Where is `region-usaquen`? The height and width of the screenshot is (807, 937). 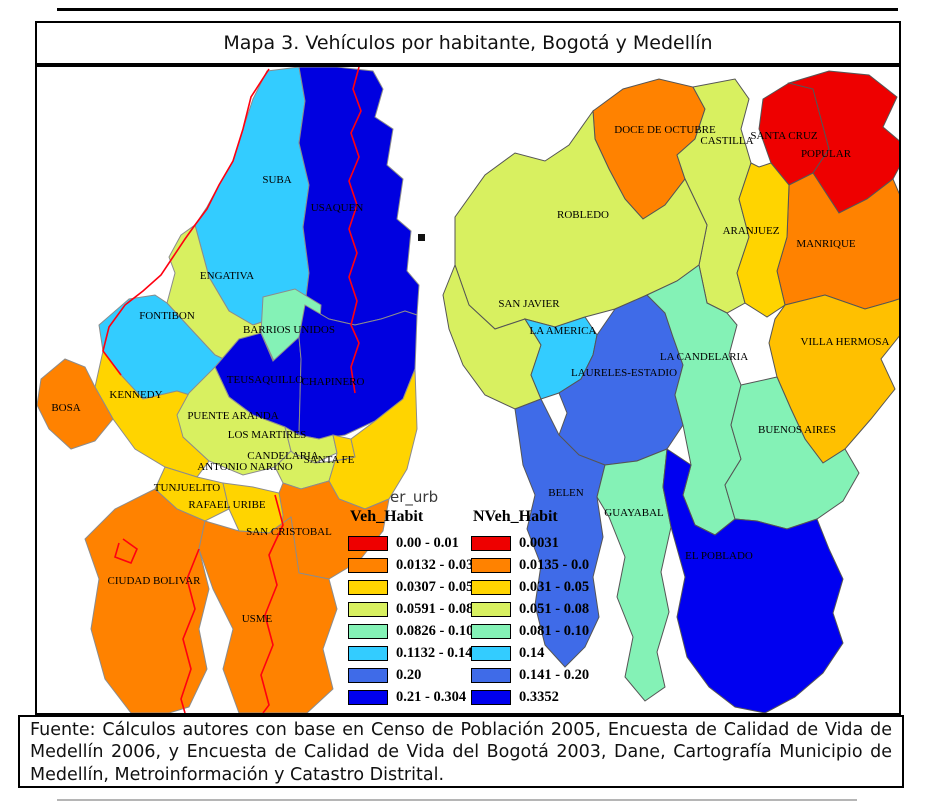
region-usaquen is located at coordinates (359, 196).